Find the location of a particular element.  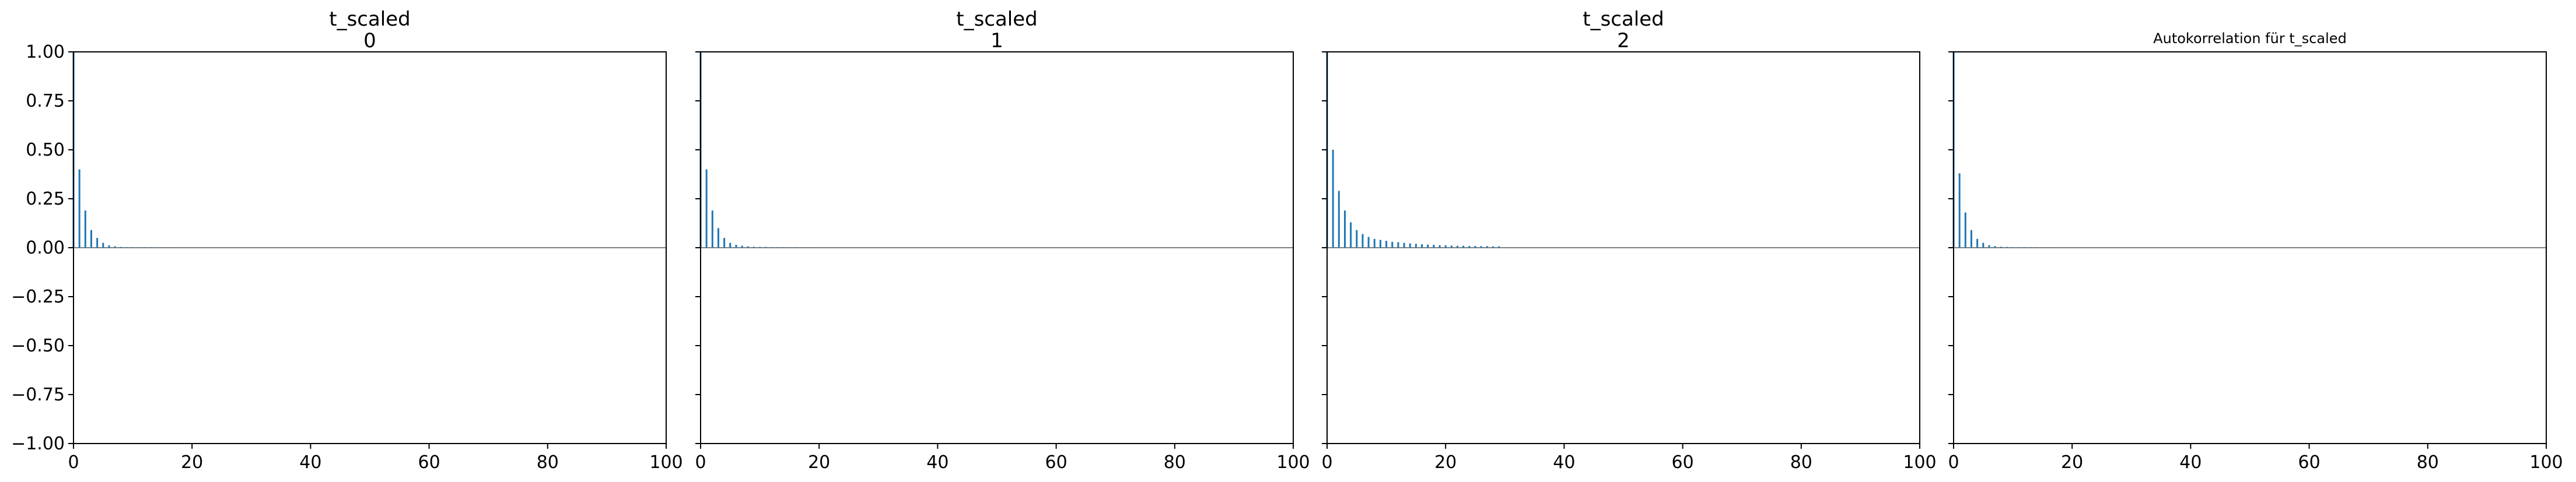

y-tick-label: 0.25 is located at coordinates (45, 199).